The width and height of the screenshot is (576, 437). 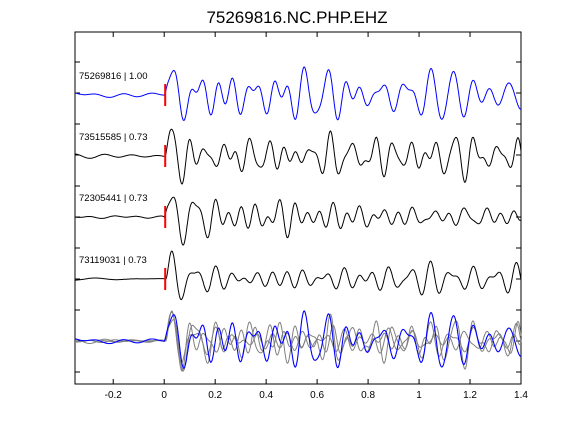 What do you see at coordinates (164, 395) in the screenshot?
I see `x-tick-label: 0` at bounding box center [164, 395].